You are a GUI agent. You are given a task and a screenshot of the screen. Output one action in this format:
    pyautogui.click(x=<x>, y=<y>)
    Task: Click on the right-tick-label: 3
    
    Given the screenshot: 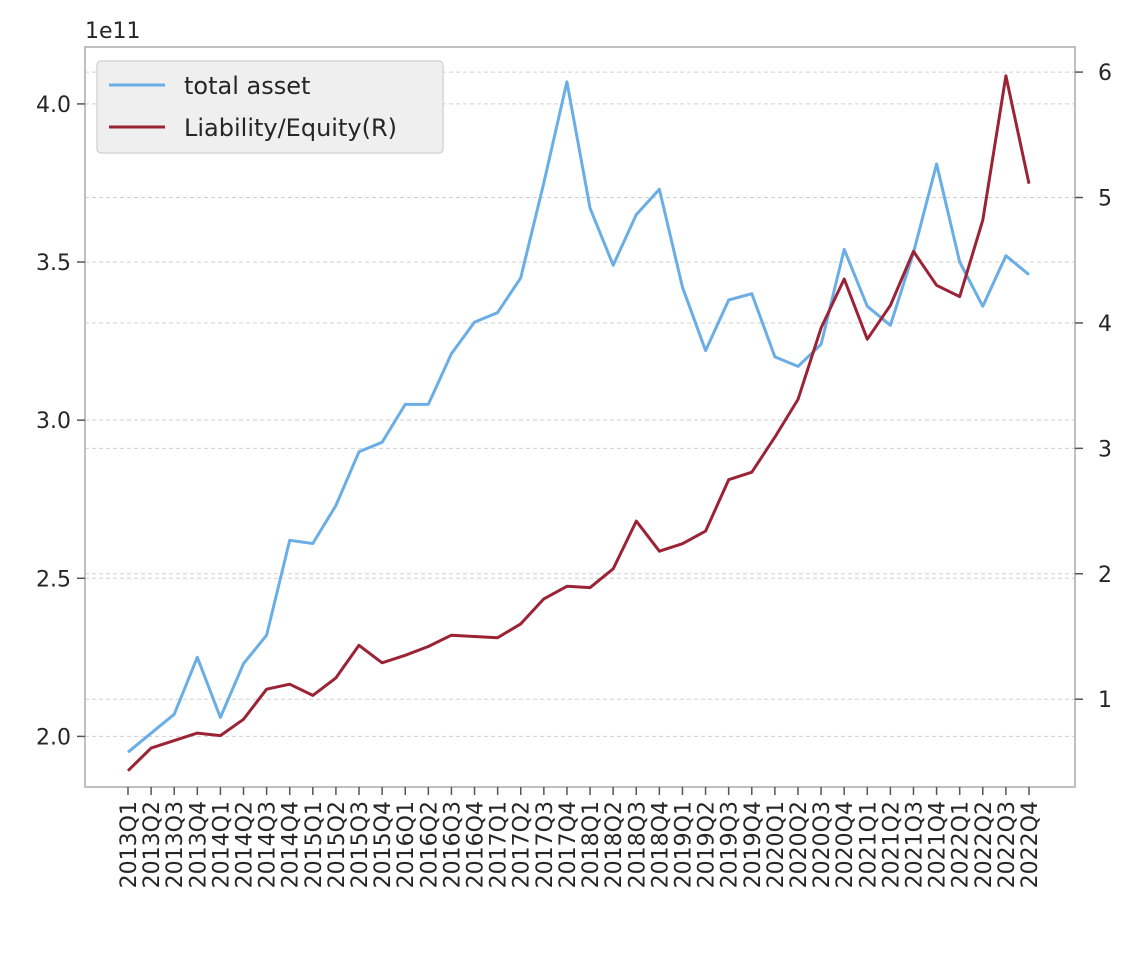 What is the action you would take?
    pyautogui.click(x=1105, y=449)
    